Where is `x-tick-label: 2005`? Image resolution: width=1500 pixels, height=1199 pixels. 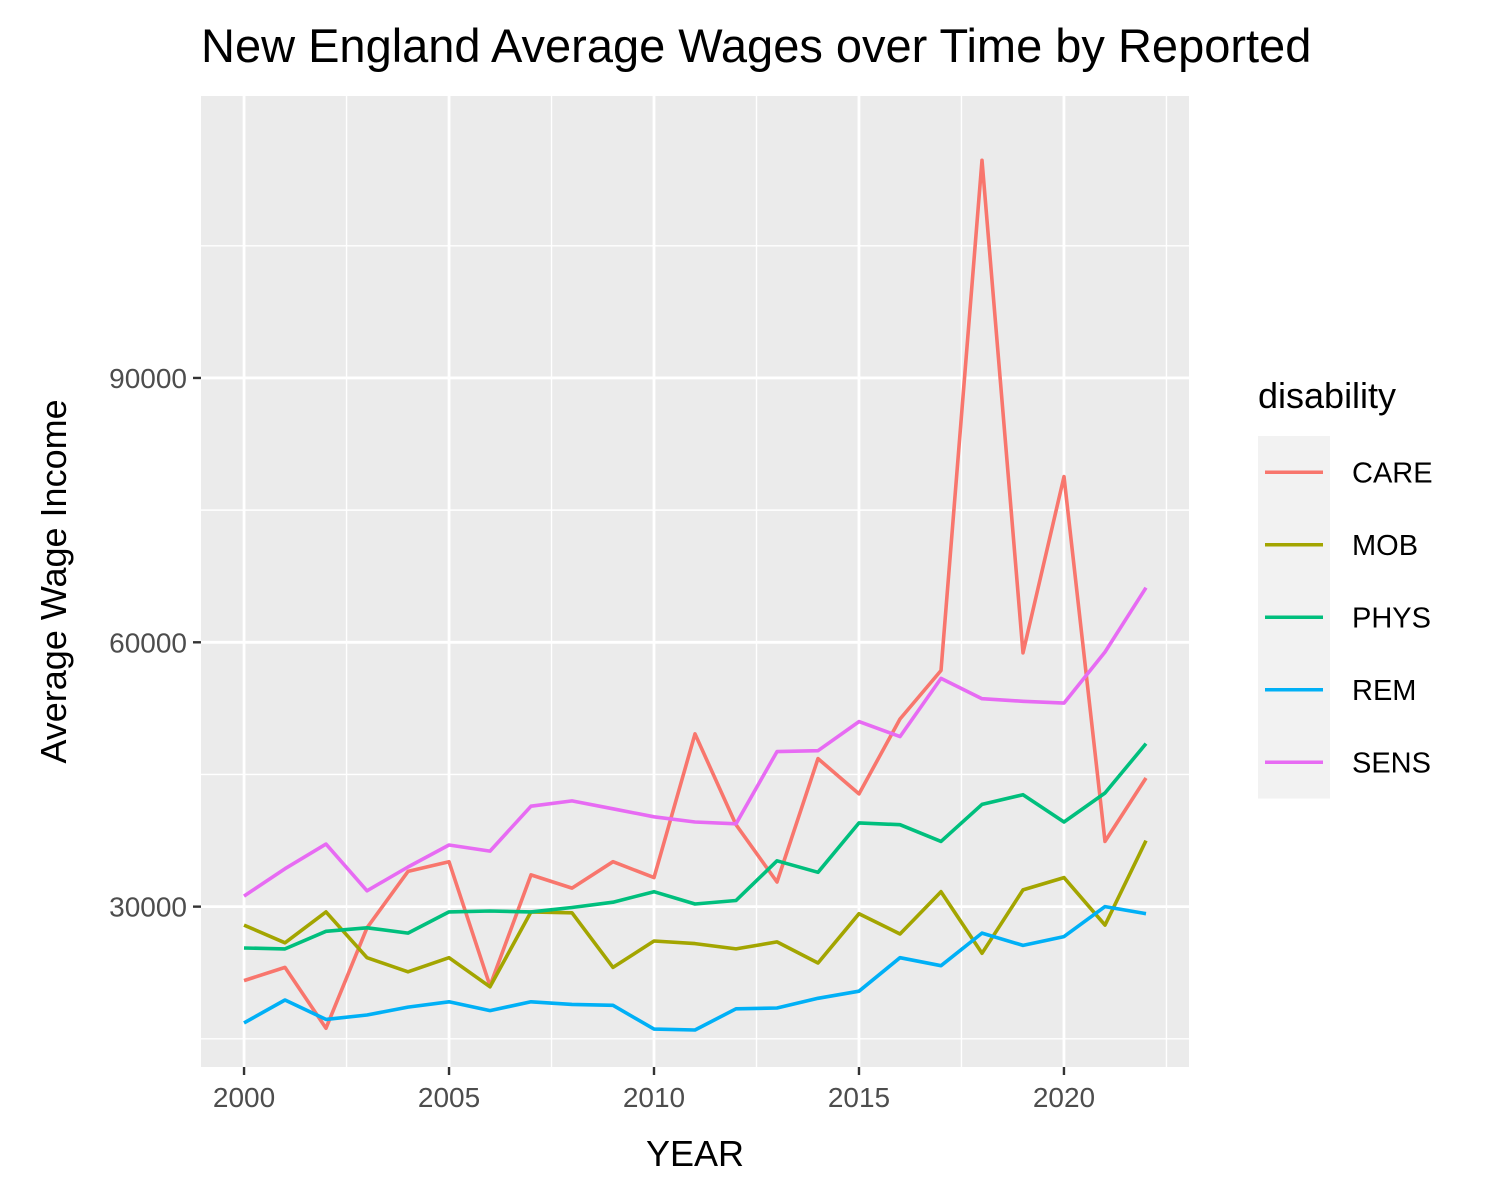
x-tick-label: 2005 is located at coordinates (449, 1097).